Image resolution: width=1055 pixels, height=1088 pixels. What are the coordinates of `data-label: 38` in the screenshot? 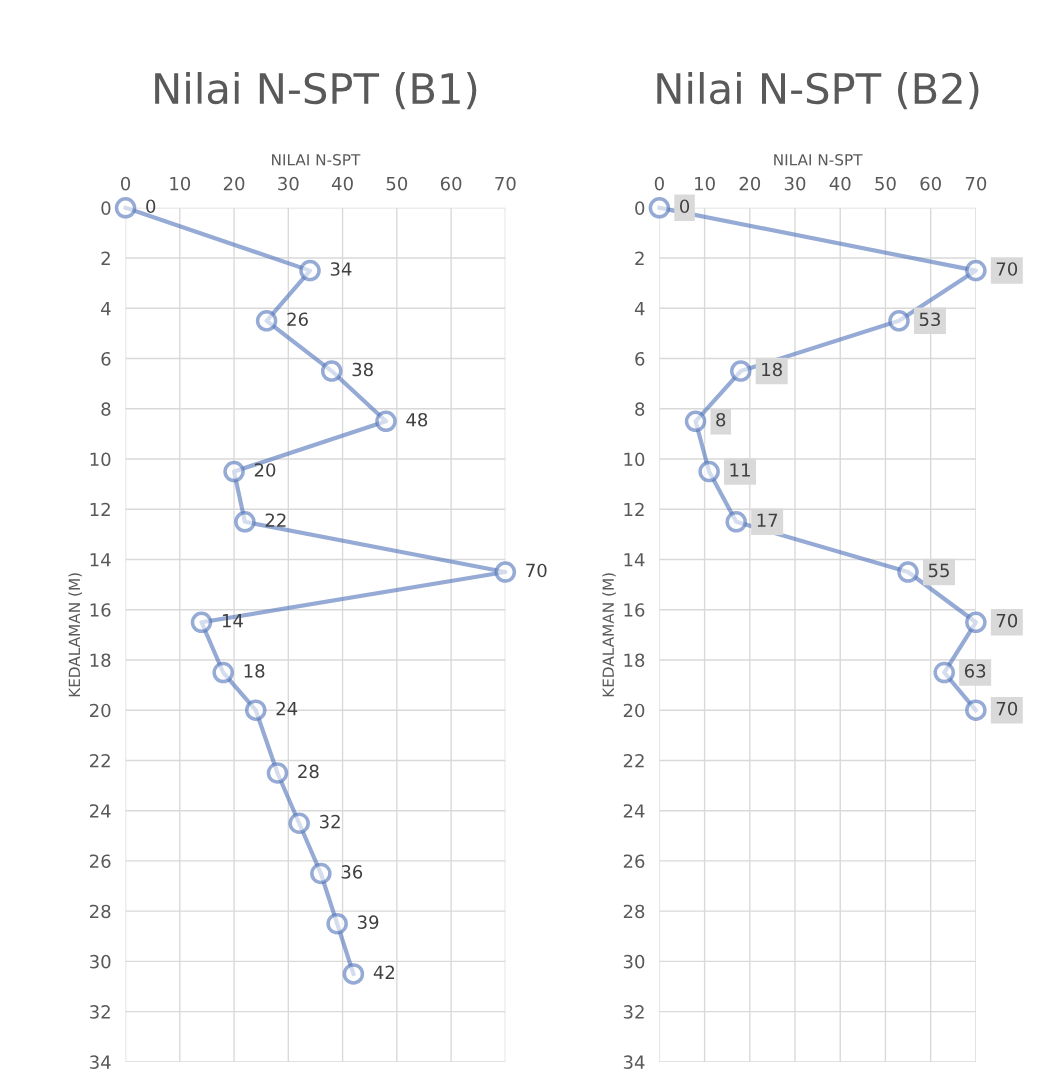 It's located at (362, 369).